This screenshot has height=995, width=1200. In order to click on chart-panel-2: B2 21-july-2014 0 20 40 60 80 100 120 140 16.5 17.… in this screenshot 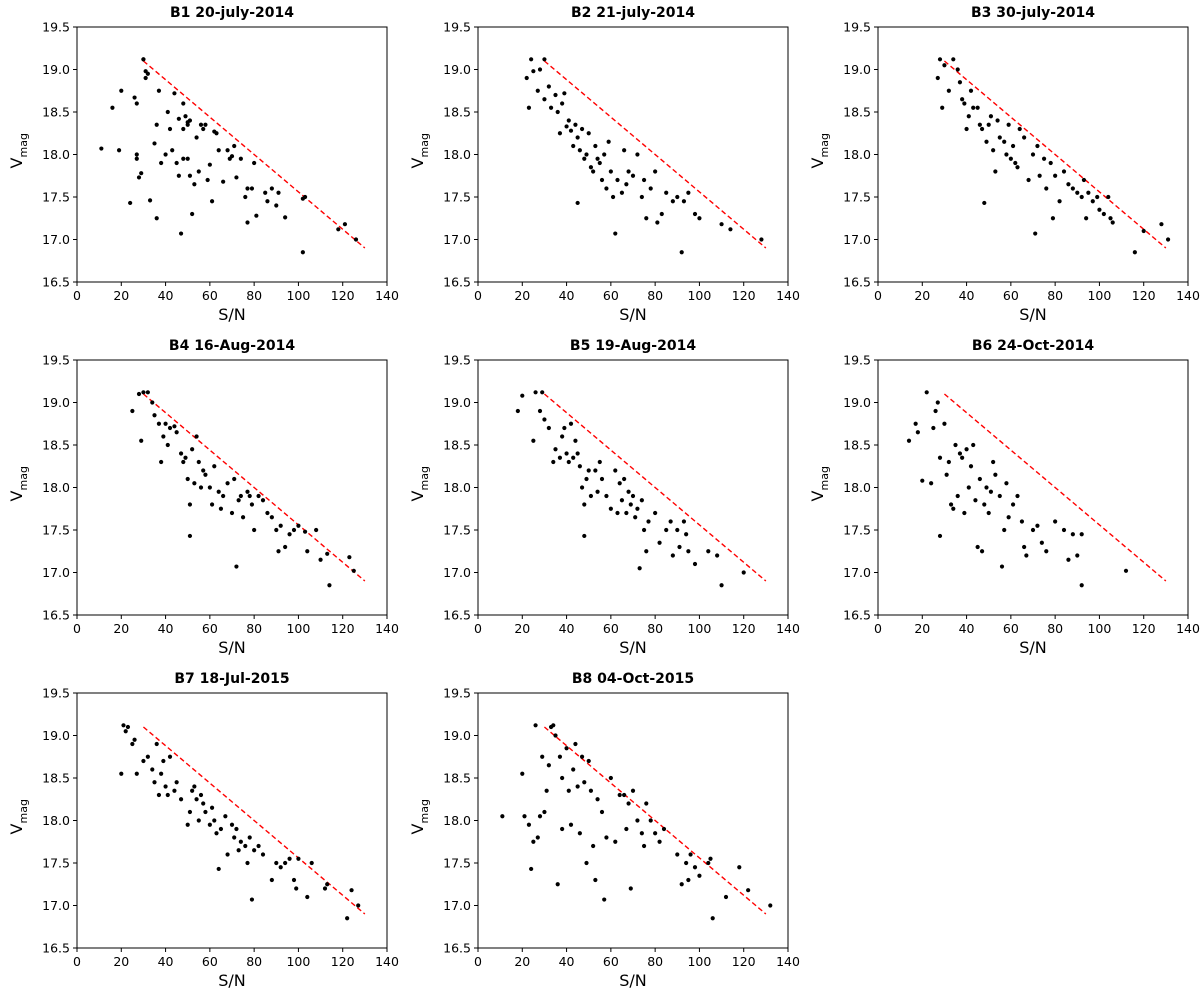, I will do `click(604, 164)`.